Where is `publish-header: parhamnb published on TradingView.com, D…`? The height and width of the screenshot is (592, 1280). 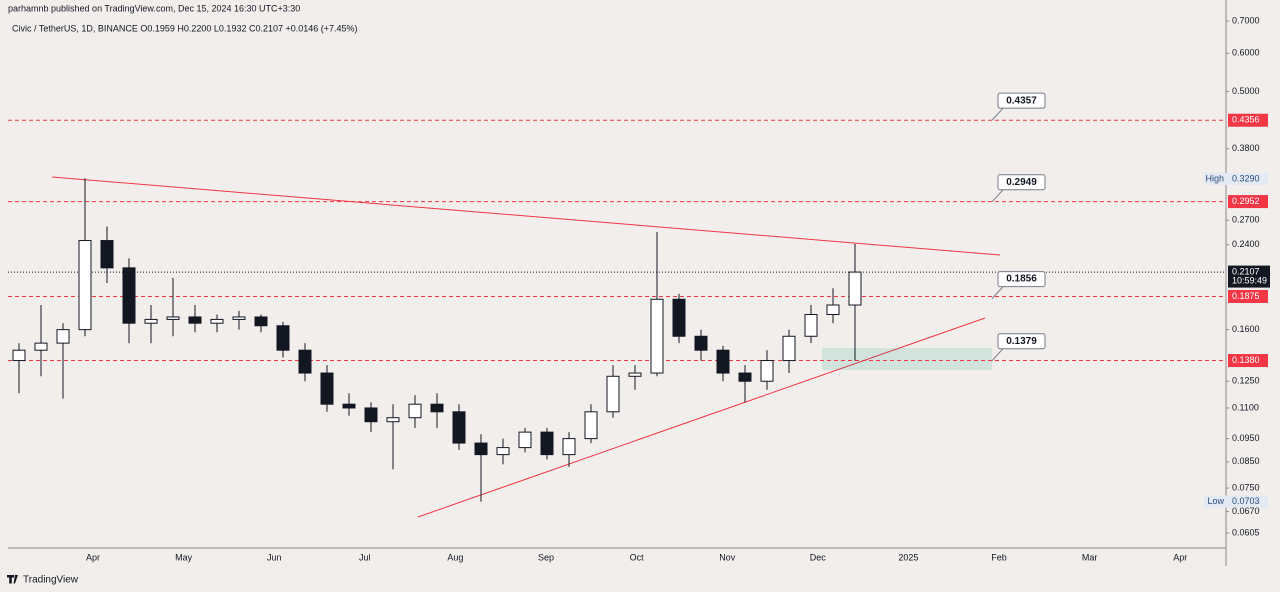
publish-header: parhamnb published on TradingView.com, D… is located at coordinates (154, 8).